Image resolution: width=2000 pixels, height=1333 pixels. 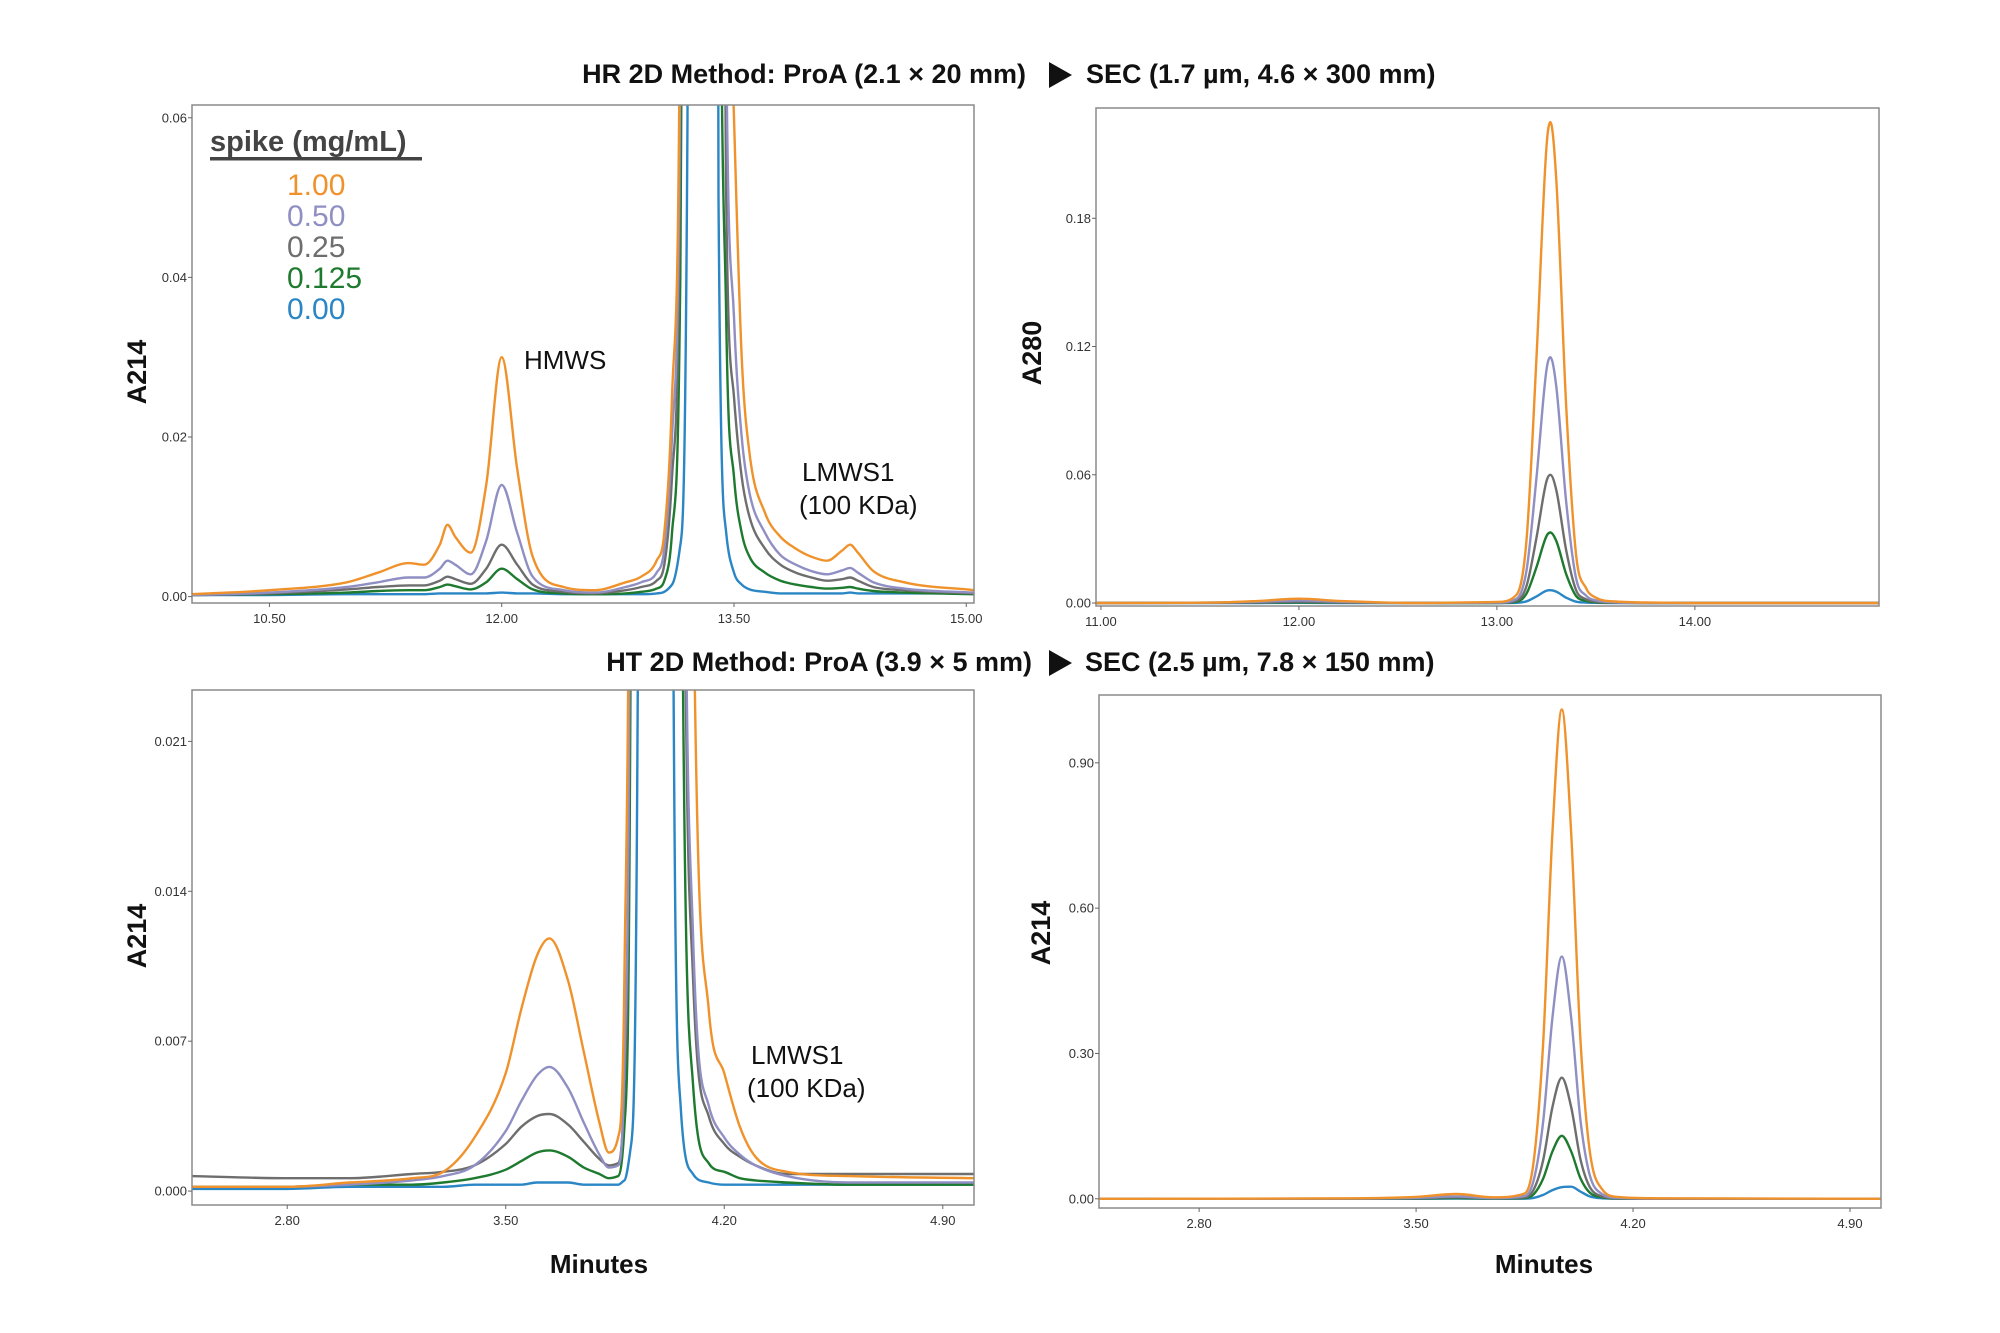 I want to click on y-tick-label: 0.18, so click(x=1078, y=218).